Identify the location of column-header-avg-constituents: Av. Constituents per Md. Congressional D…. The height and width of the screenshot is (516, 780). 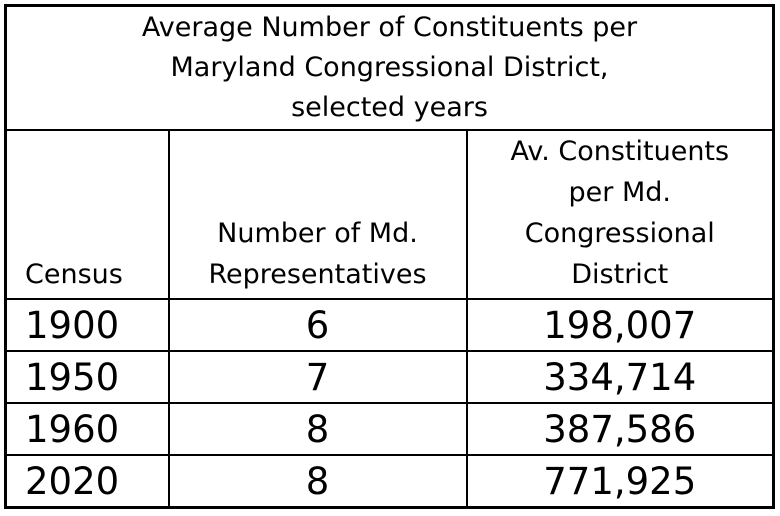
(620, 214).